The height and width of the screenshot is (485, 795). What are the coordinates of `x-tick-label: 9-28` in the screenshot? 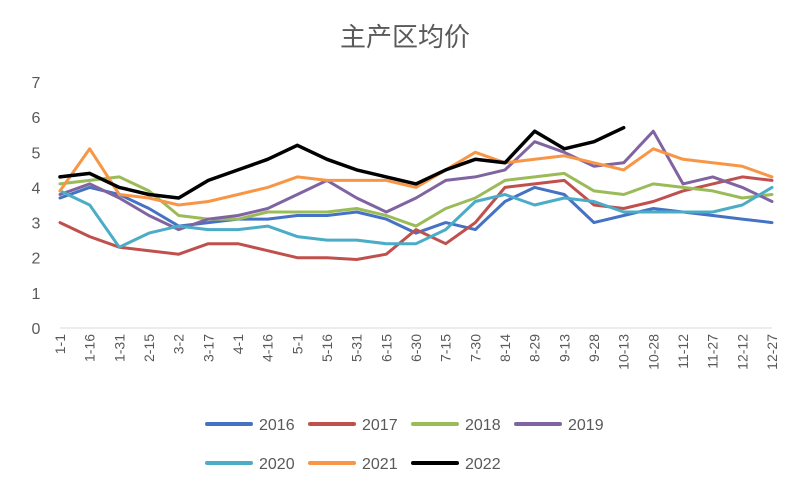 It's located at (594, 348).